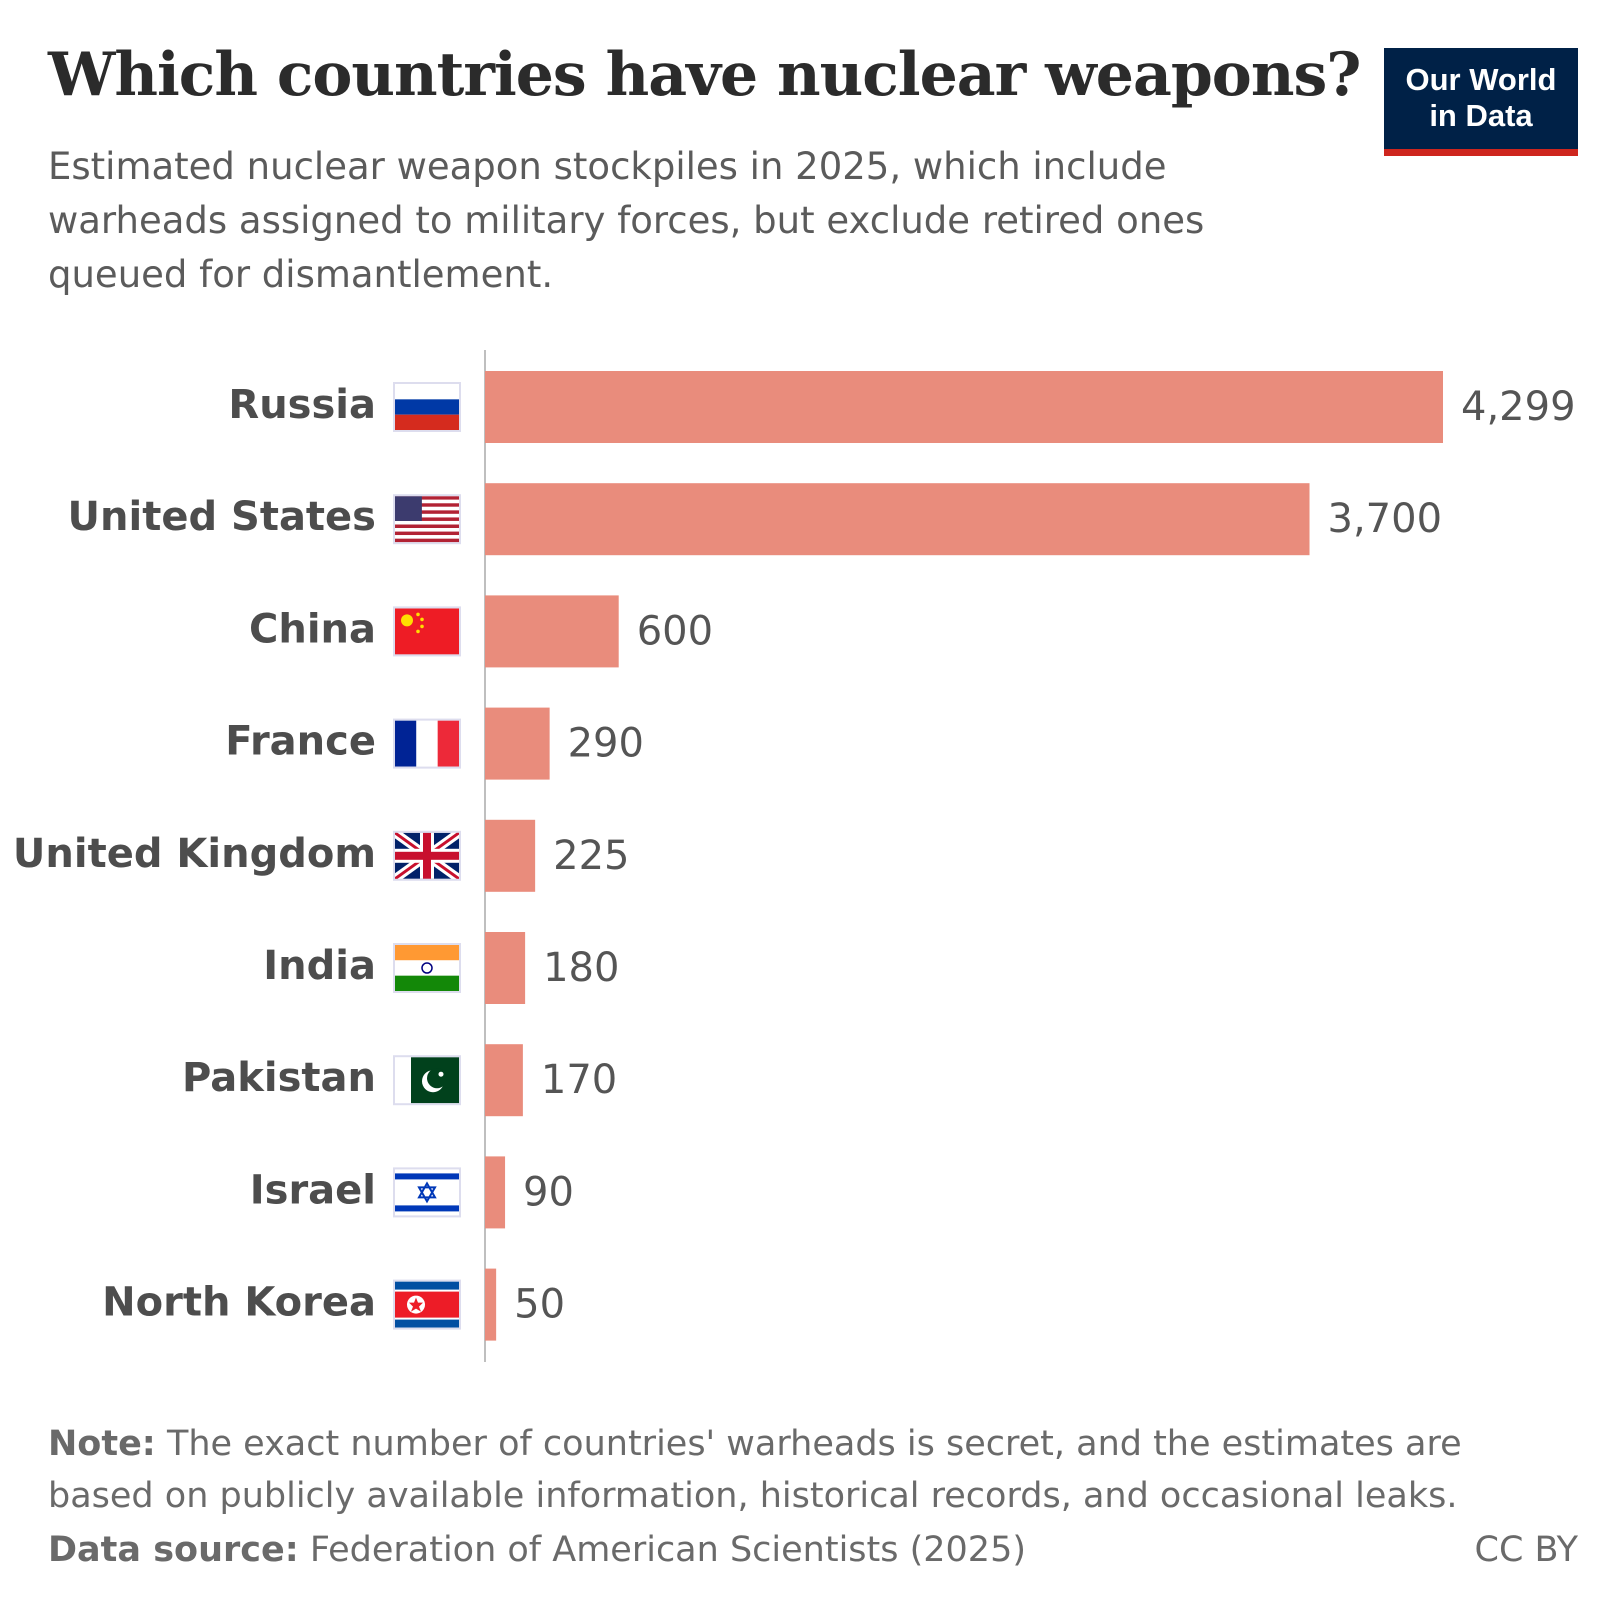 This screenshot has width=1620, height=1620. Describe the element at coordinates (302, 405) in the screenshot. I see `y-tick-label: Russia` at that location.